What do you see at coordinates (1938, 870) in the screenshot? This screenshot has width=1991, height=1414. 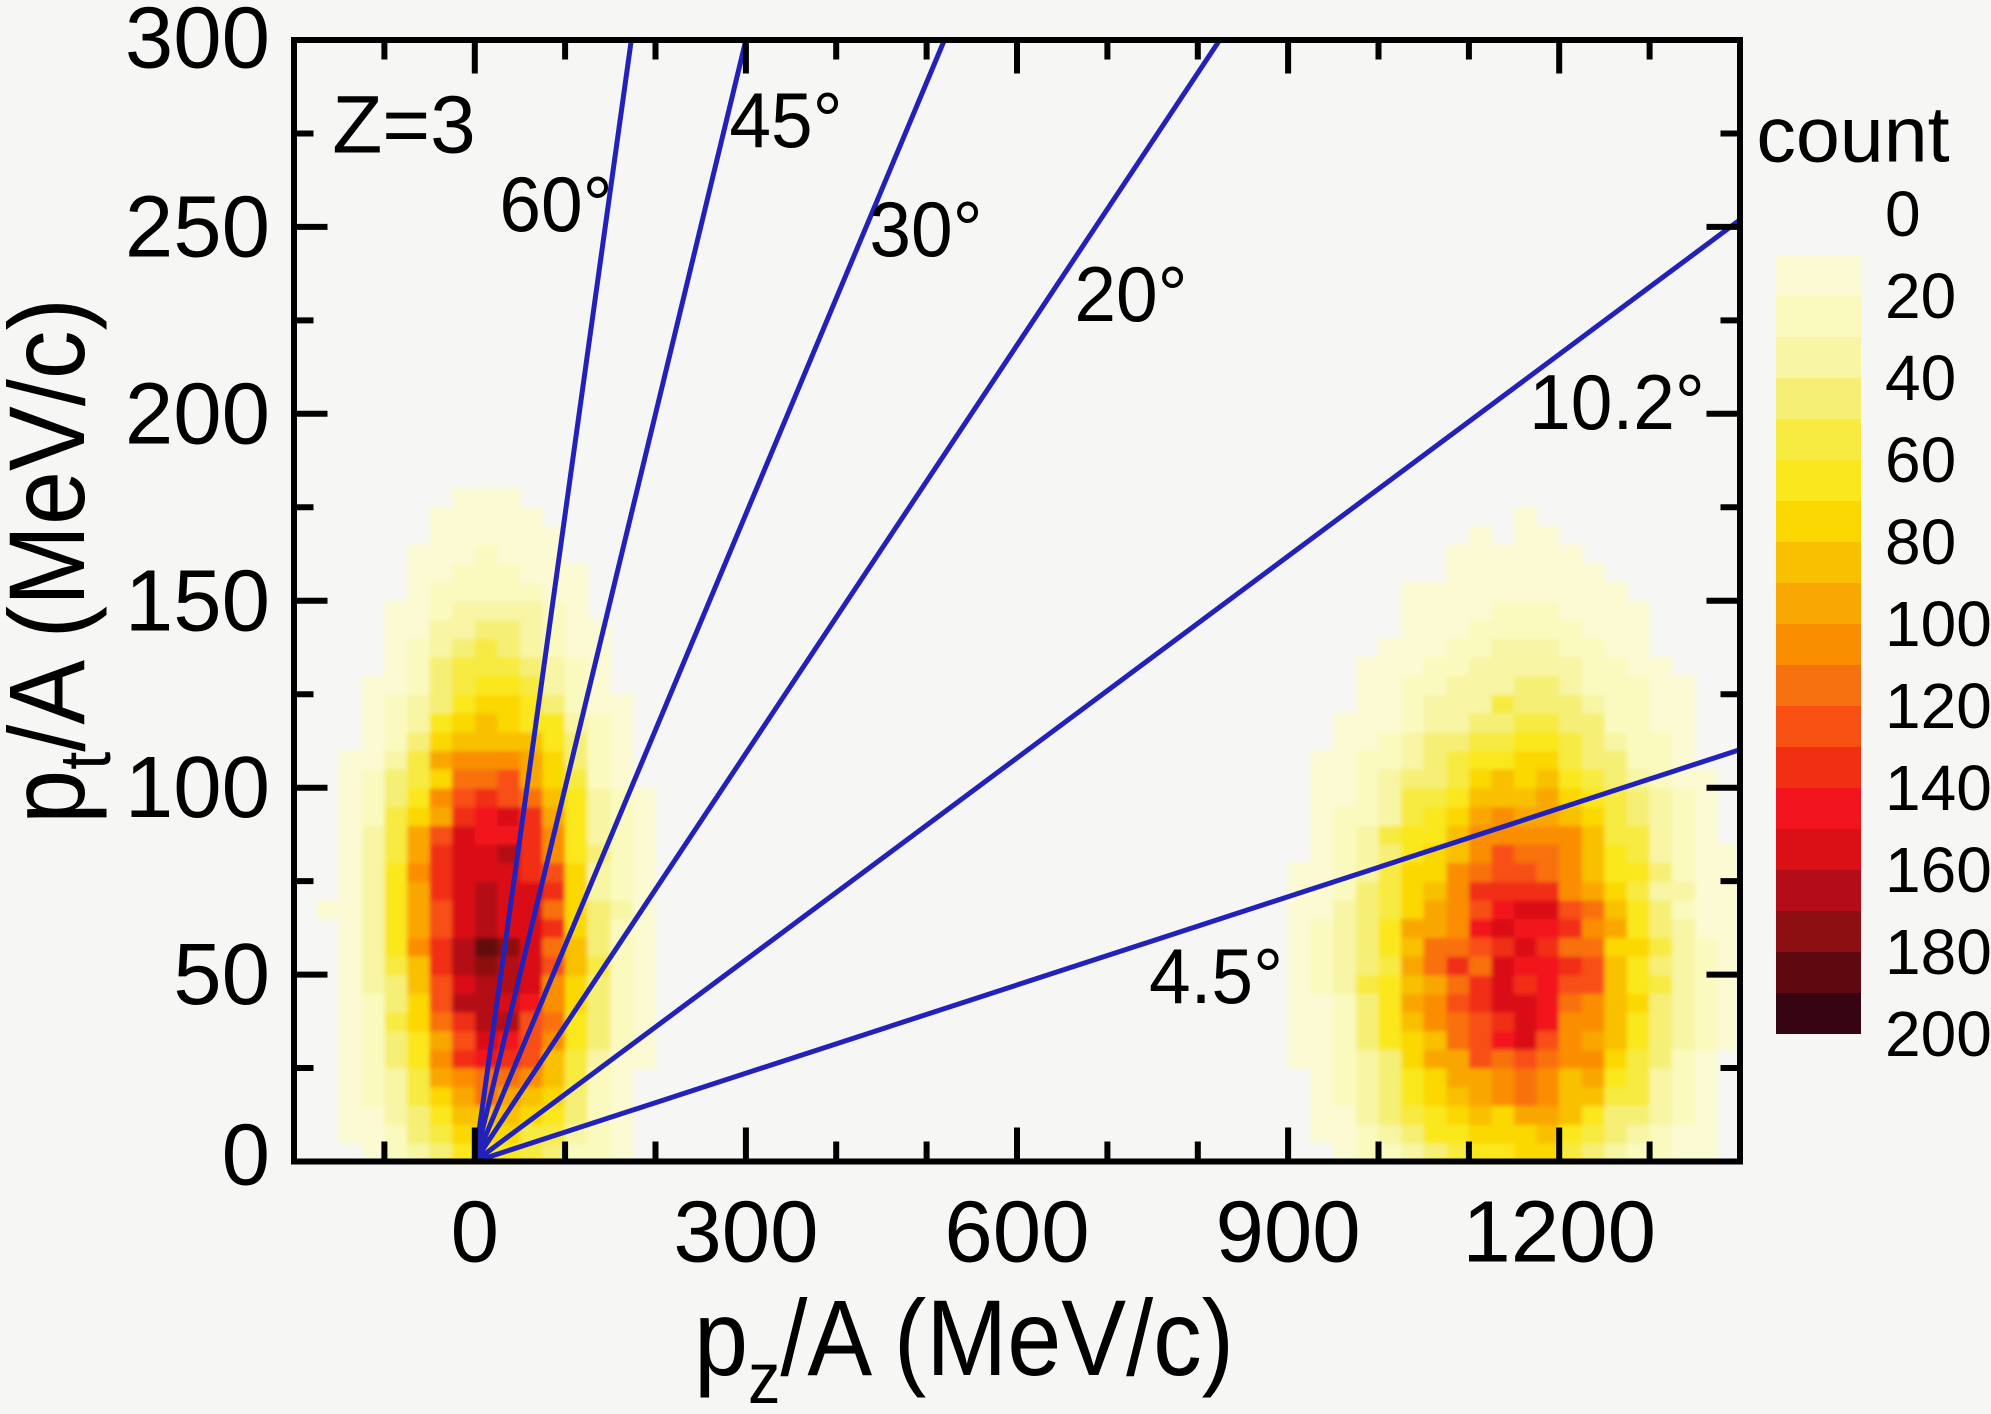 I see `svg-text: 160` at bounding box center [1938, 870].